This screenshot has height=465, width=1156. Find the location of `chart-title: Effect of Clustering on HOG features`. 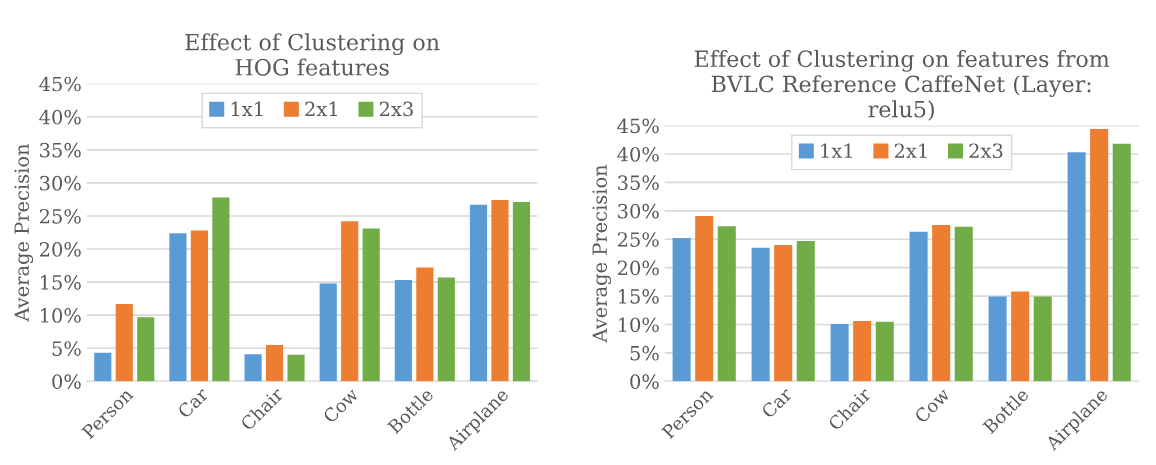

chart-title: Effect of Clustering on HOG features is located at coordinates (312, 54).